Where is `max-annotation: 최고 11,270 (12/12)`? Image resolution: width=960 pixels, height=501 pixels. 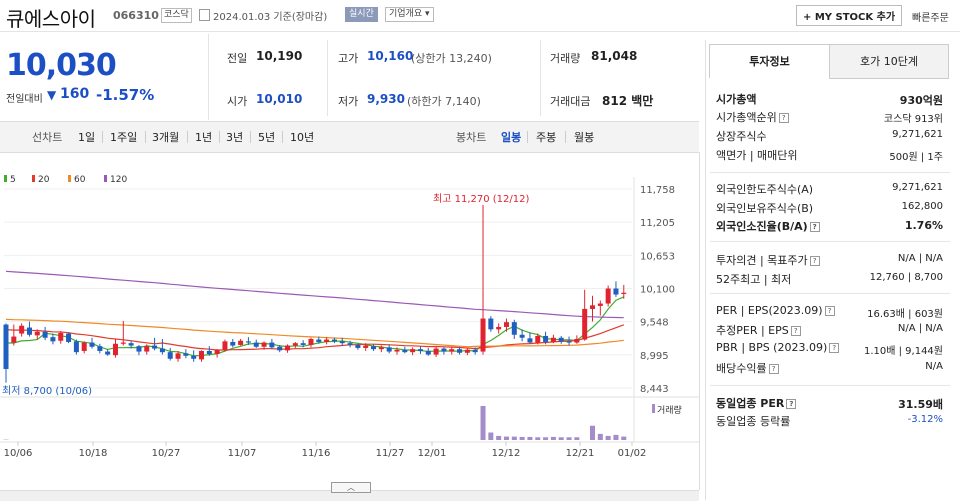 max-annotation: 최고 11,270 (12/12) is located at coordinates (481, 199).